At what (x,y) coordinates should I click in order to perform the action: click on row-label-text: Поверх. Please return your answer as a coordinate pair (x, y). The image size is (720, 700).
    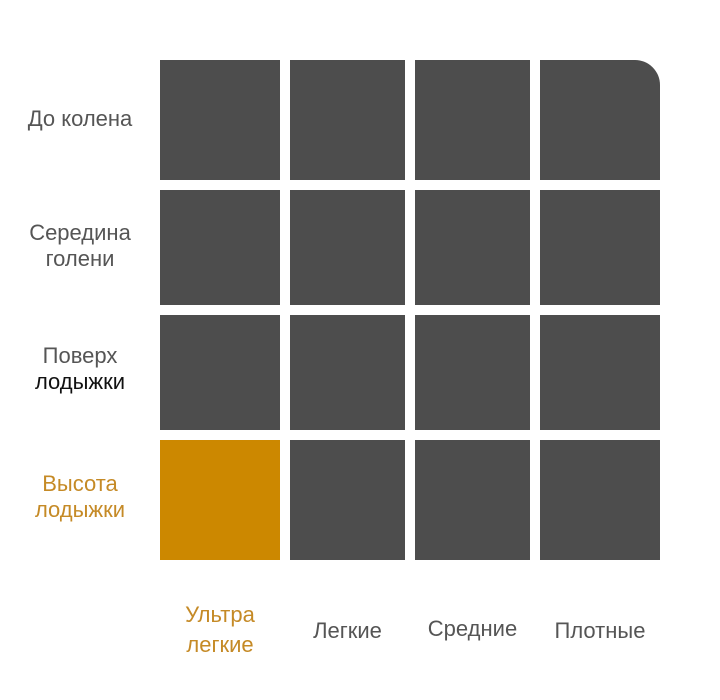
    Looking at the image, I should click on (80, 355).